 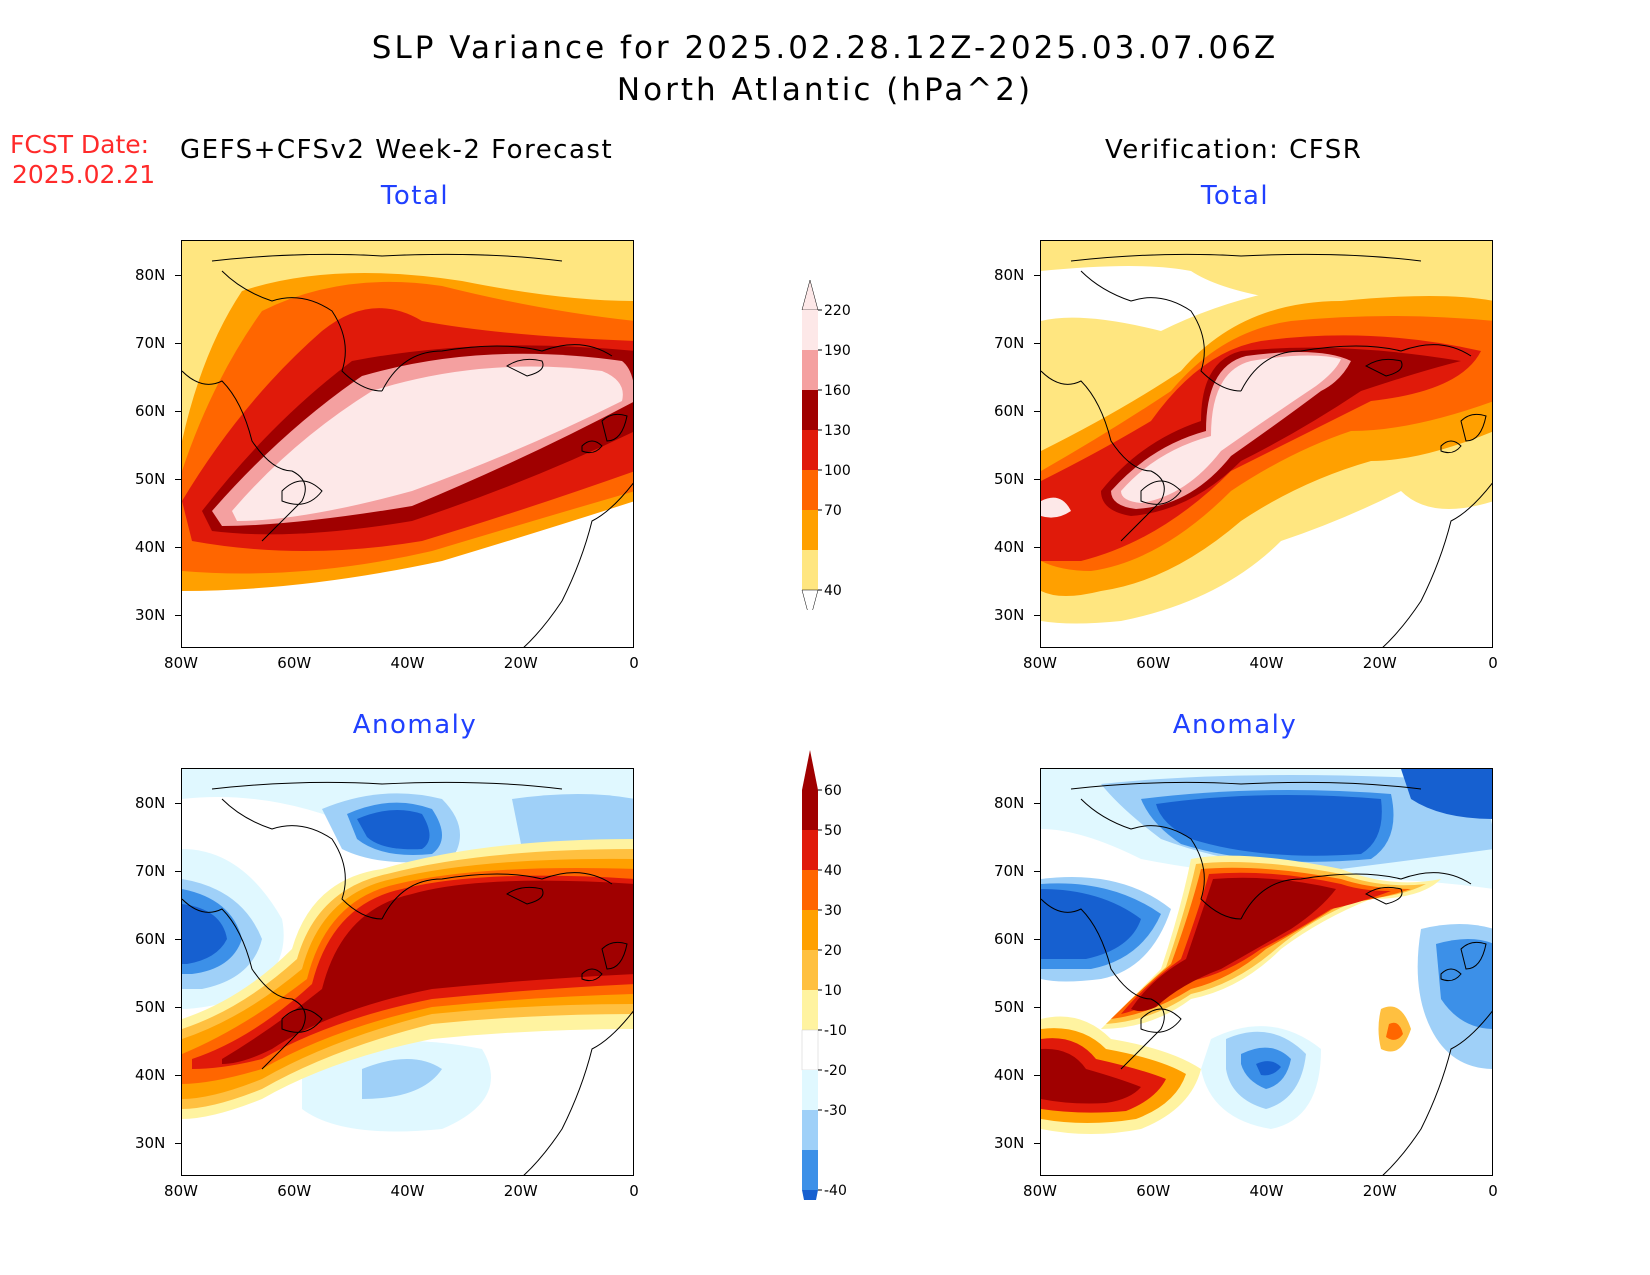 I want to click on verification-total-map, so click(x=1266, y=444).